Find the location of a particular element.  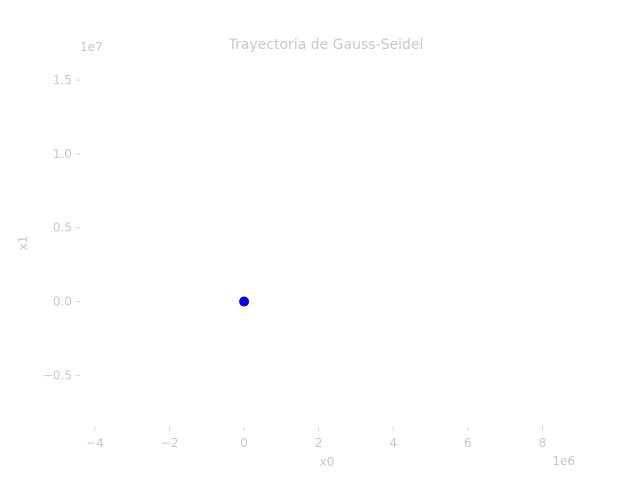

y-tick-label: 1.5 is located at coordinates (62, 80).